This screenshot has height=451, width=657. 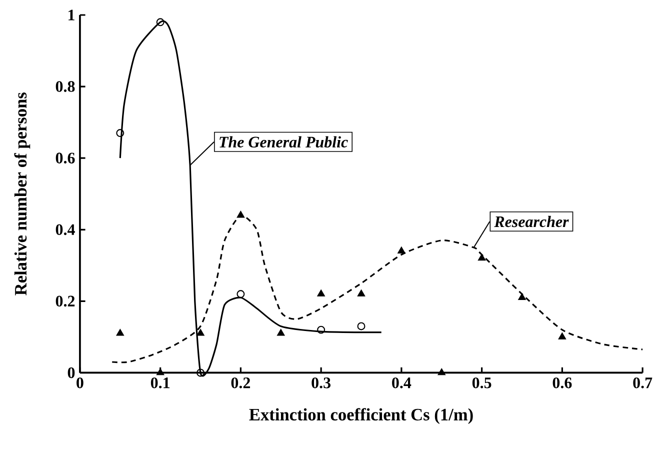 I want to click on series-label: The General Public, so click(x=284, y=142).